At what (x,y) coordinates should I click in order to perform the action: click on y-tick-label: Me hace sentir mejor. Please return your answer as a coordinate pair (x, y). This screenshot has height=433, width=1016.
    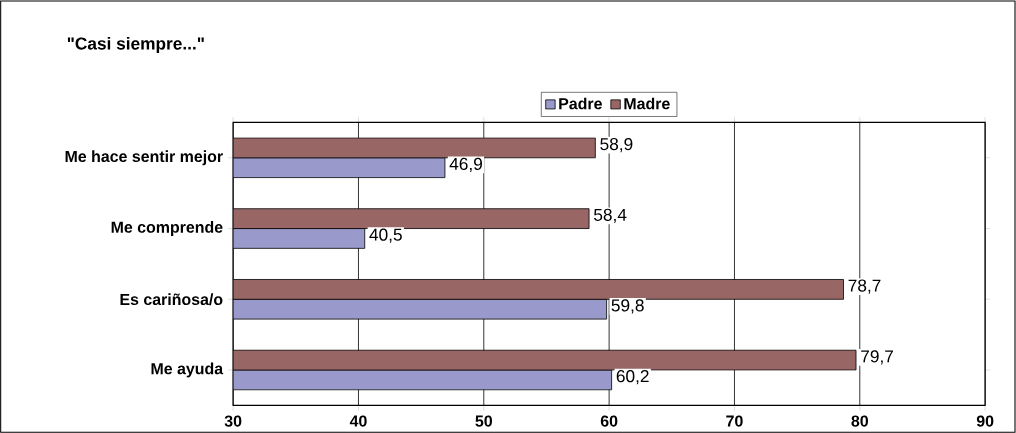
    Looking at the image, I should click on (144, 158).